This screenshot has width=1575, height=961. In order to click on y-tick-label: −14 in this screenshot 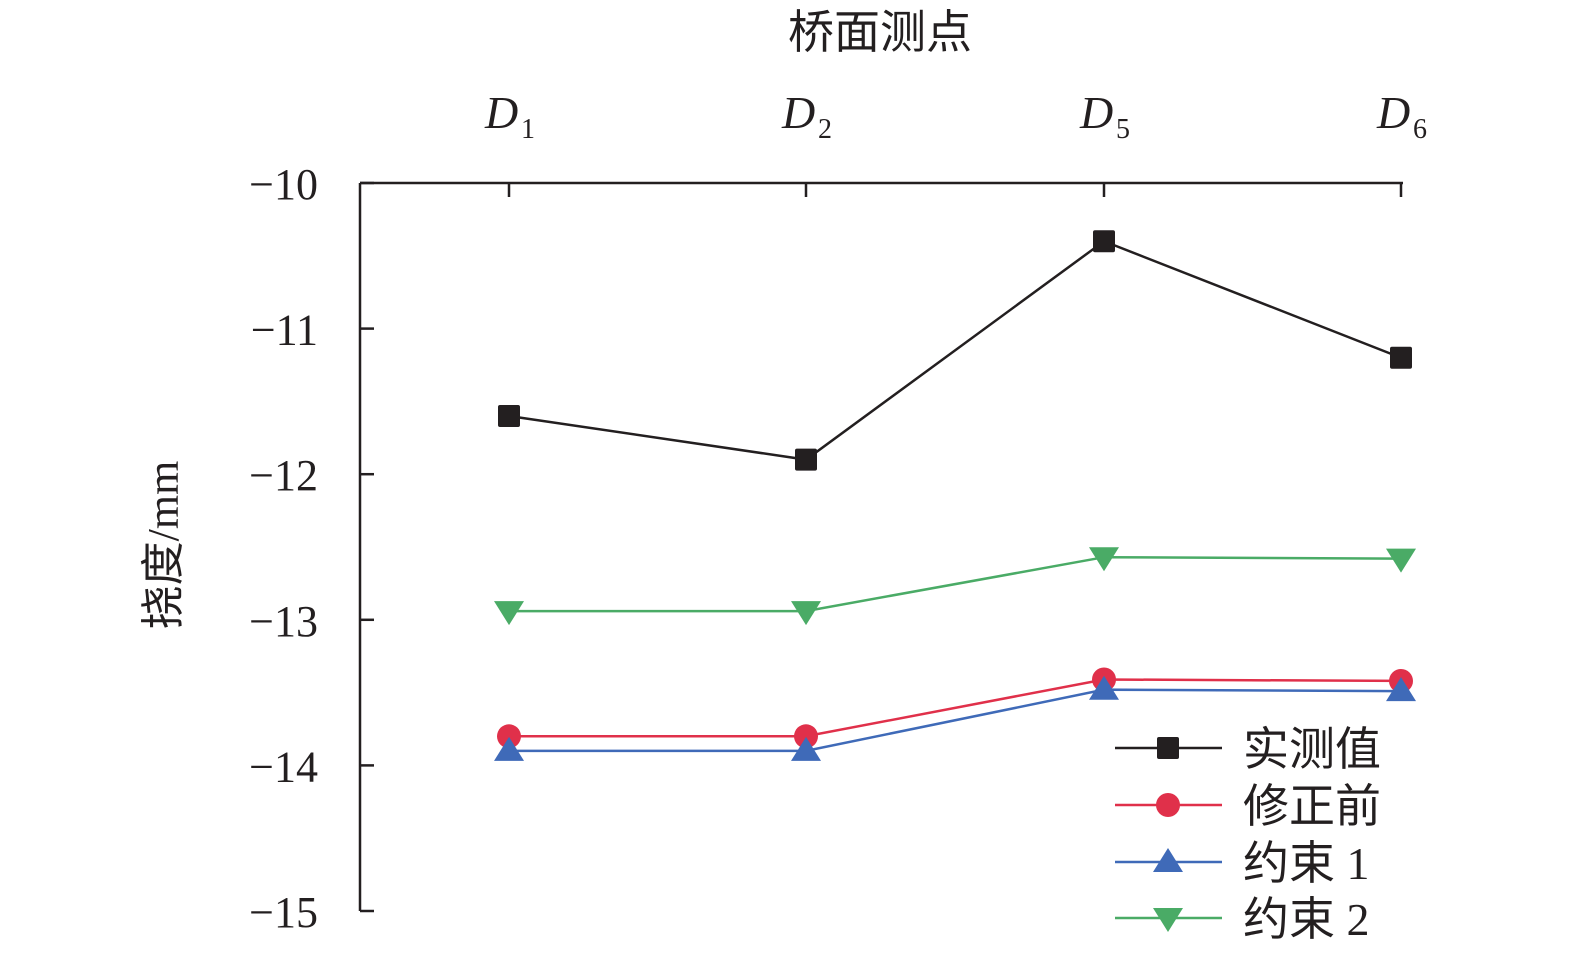, I will do `click(283, 766)`.